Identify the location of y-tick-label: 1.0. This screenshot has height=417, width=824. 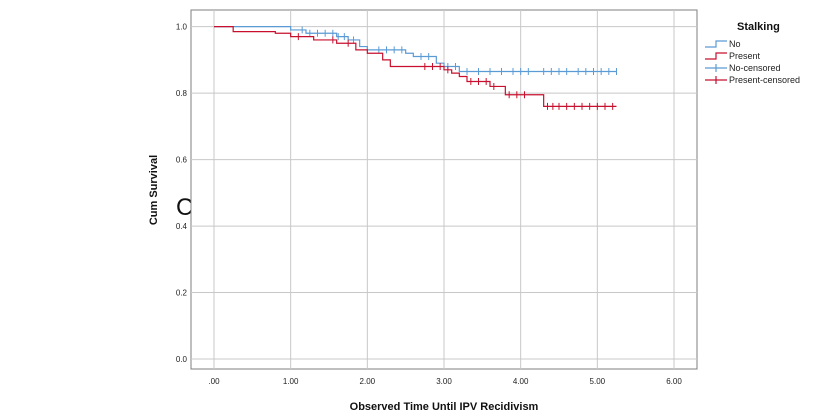
(182, 27).